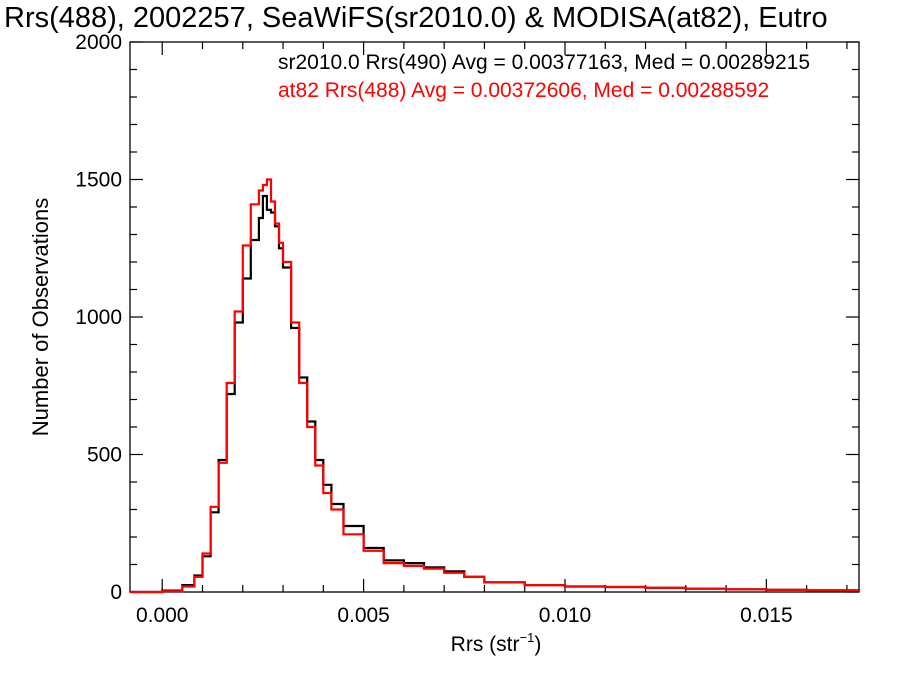 This screenshot has height=675, width=900. Describe the element at coordinates (527, 637) in the screenshot. I see `x-axis-label-sup: −1` at that location.